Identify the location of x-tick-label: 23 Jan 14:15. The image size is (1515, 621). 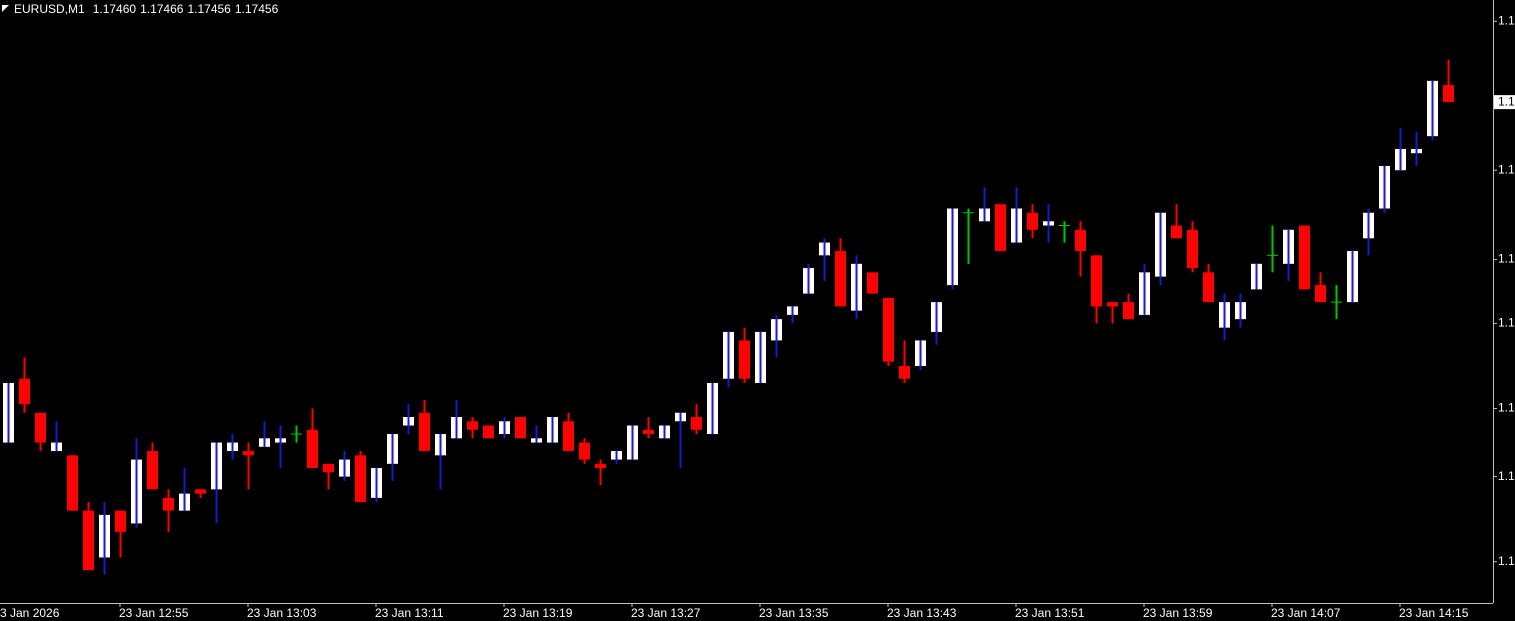
(1434, 613).